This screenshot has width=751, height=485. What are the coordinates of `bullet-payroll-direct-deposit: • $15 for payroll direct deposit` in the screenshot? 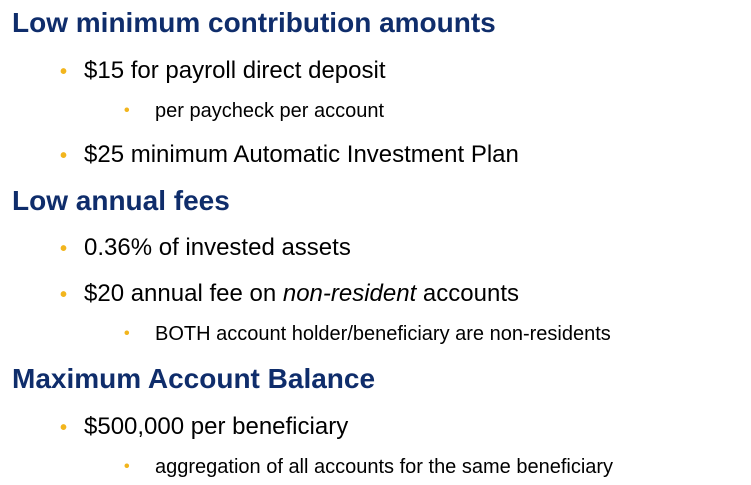 It's located at (223, 71).